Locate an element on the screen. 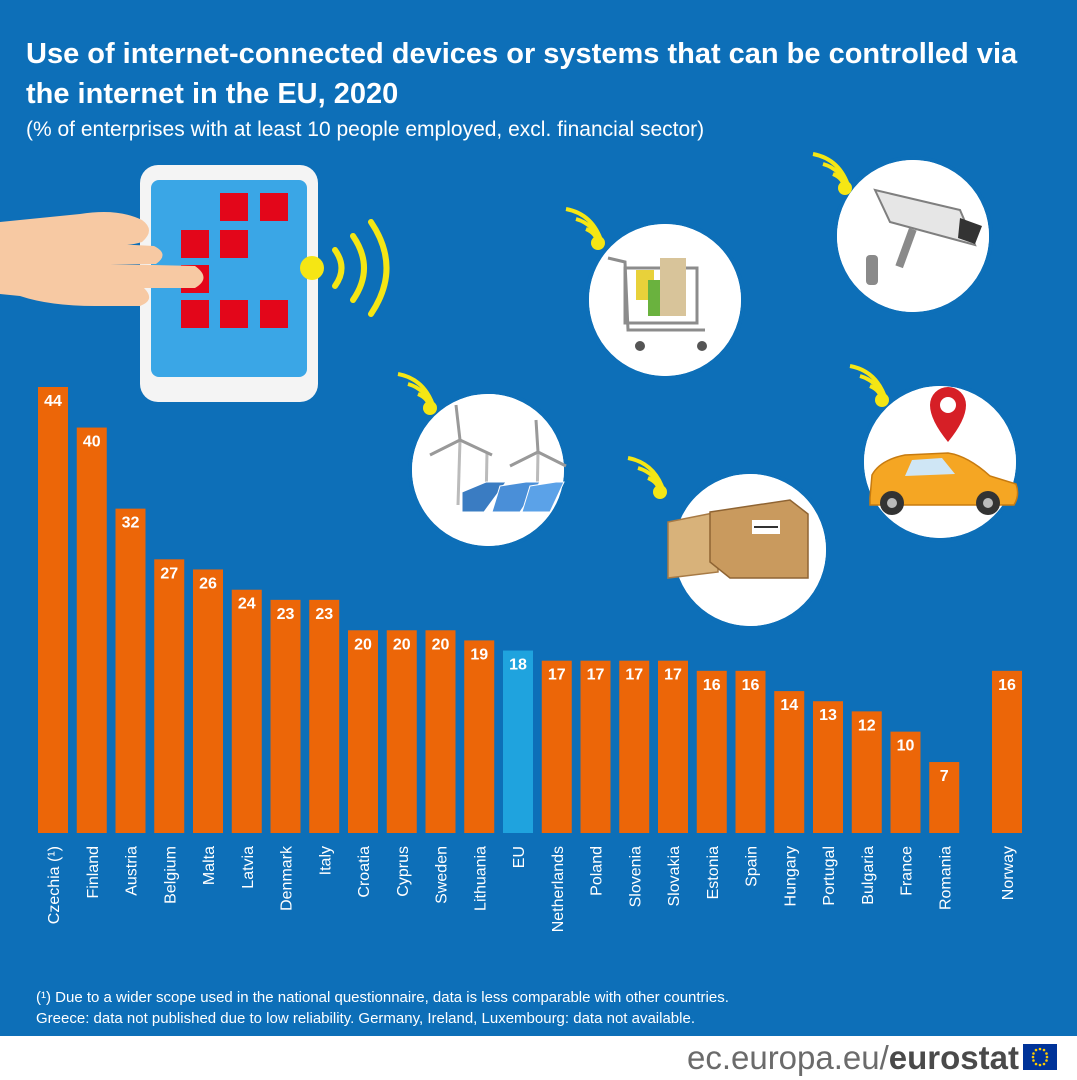 The image size is (1077, 1080). bar-portugal is located at coordinates (828, 767).